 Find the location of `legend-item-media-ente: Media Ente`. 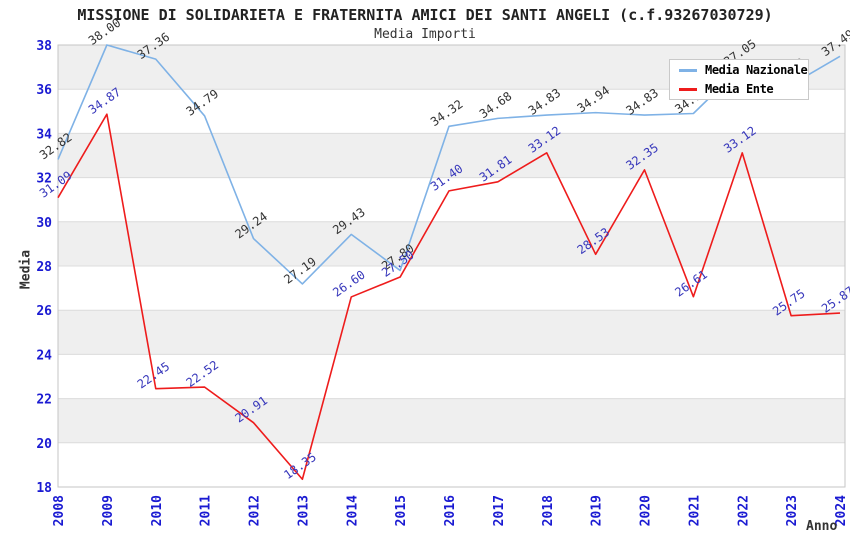

legend-item-media-ente: Media Ente is located at coordinates (743, 89).